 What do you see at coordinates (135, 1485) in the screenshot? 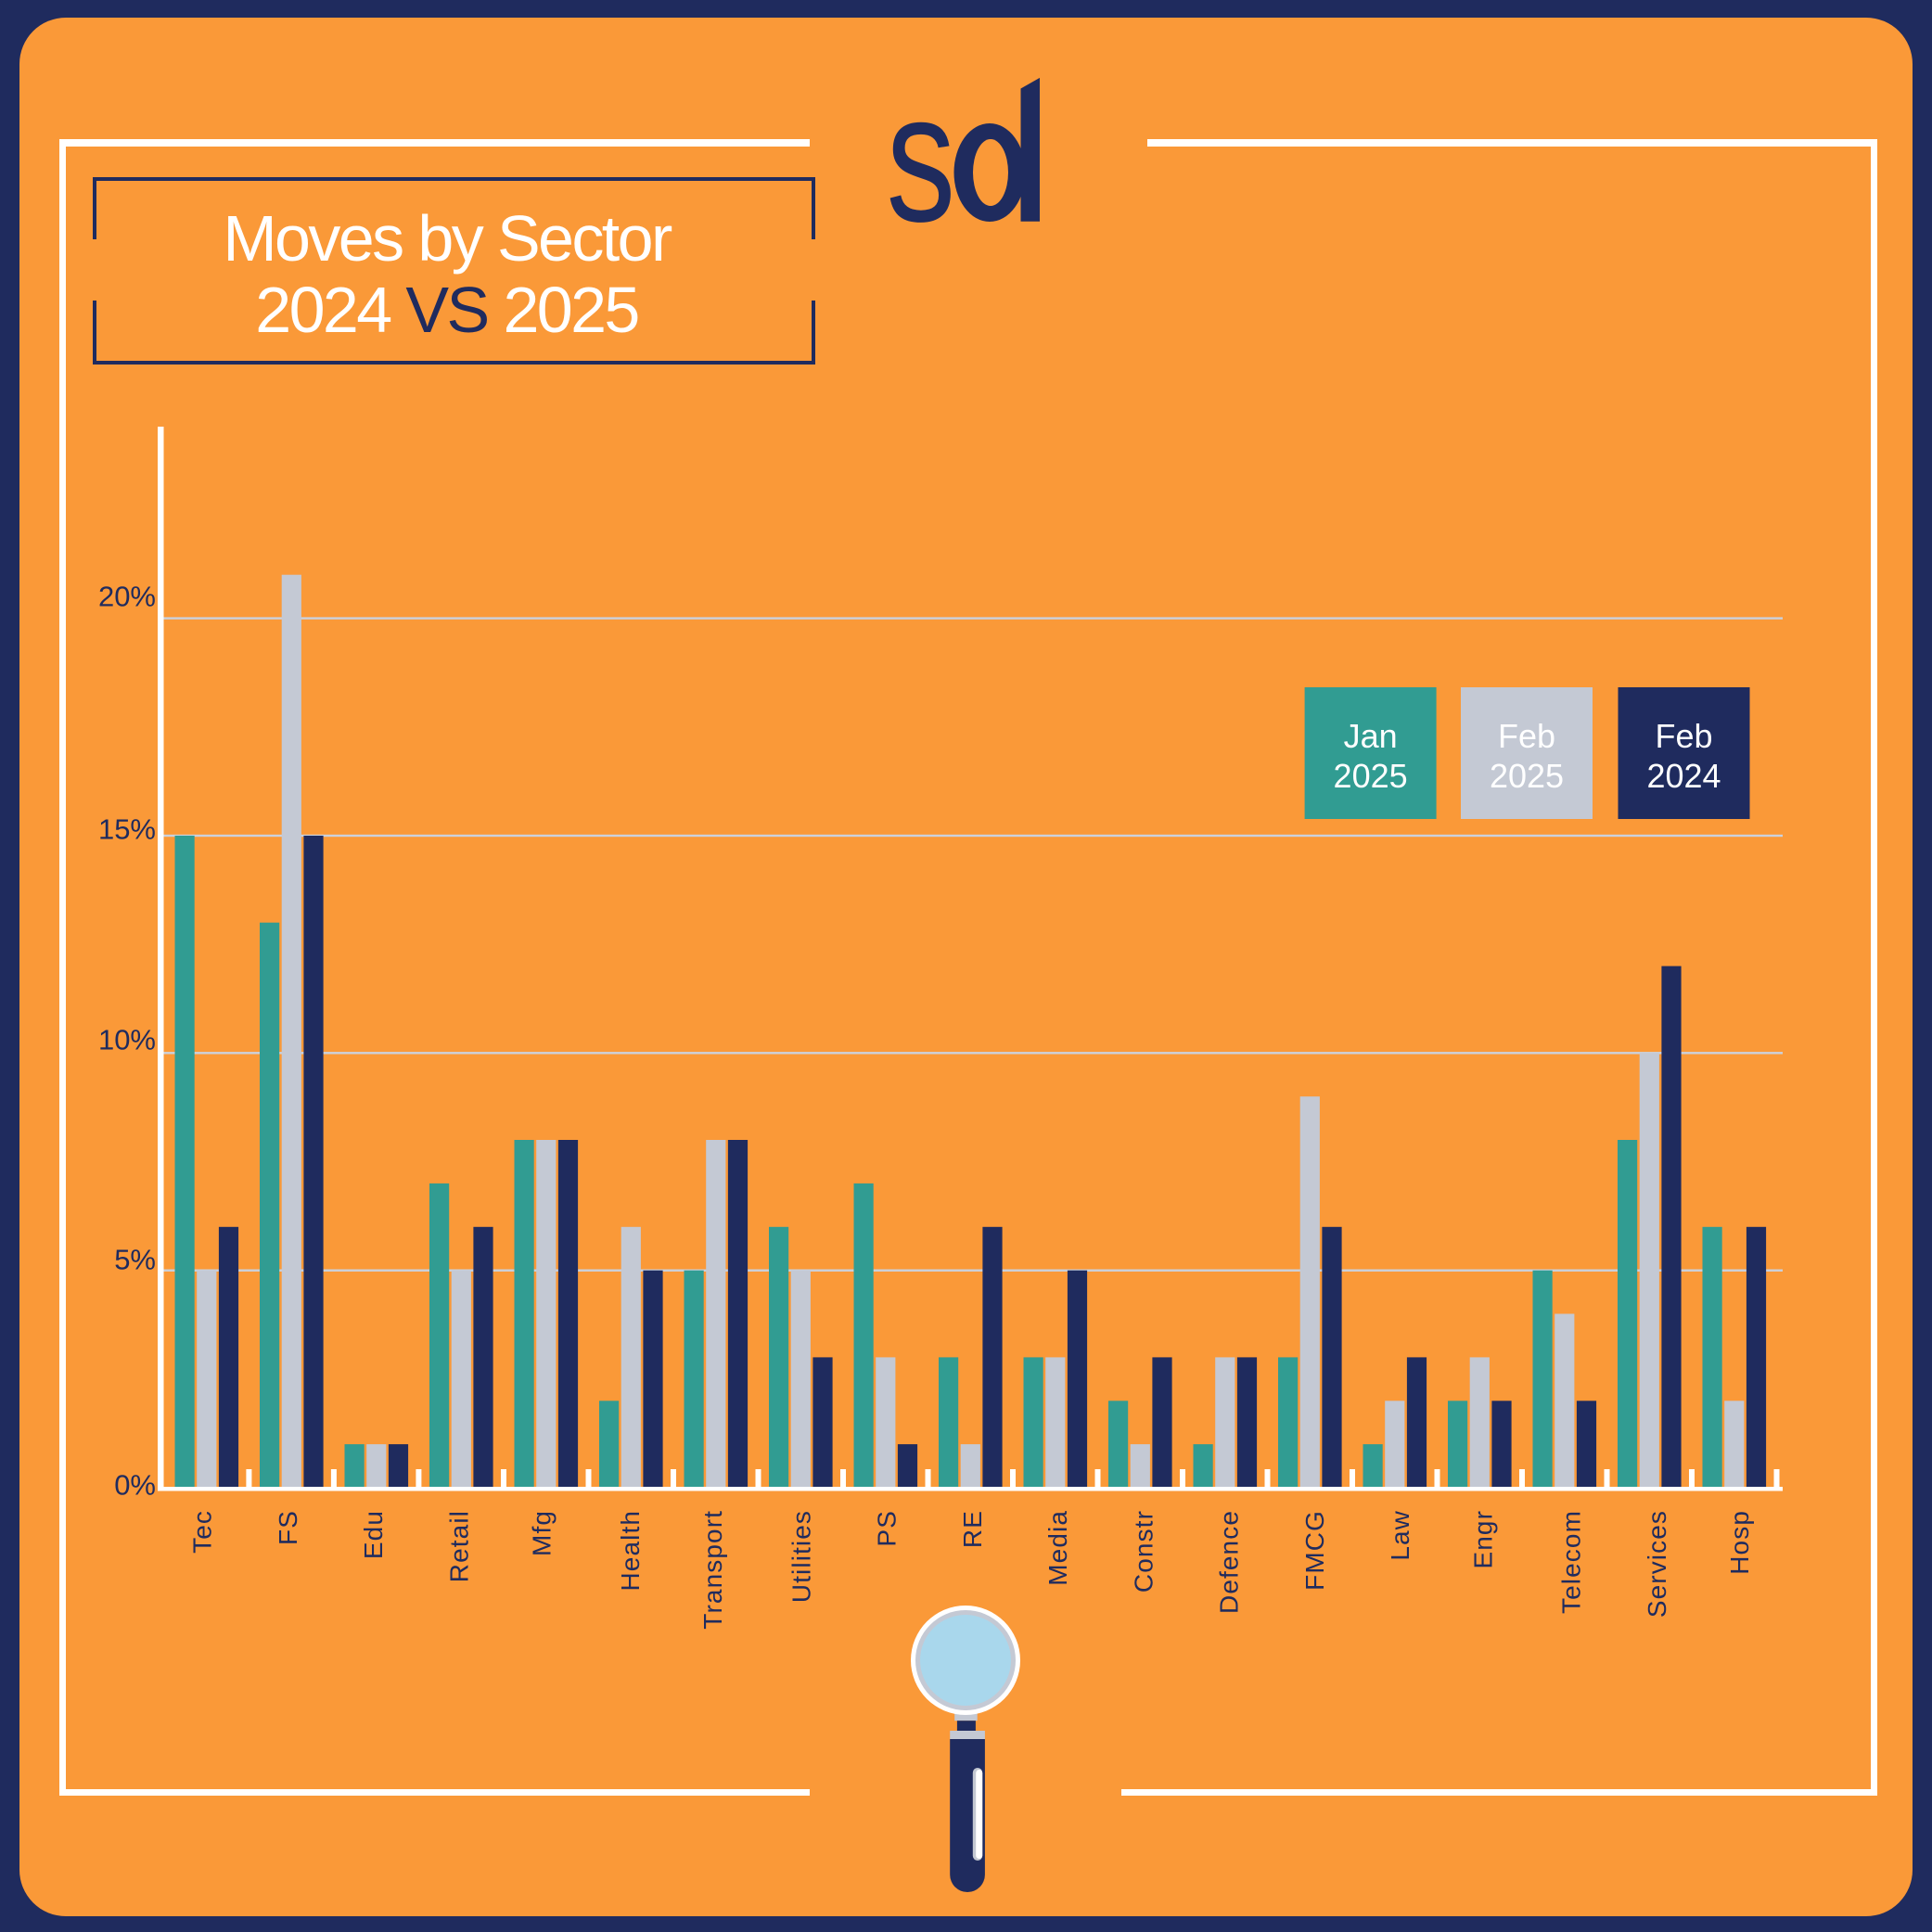
I see `svg-text: 0%` at bounding box center [135, 1485].